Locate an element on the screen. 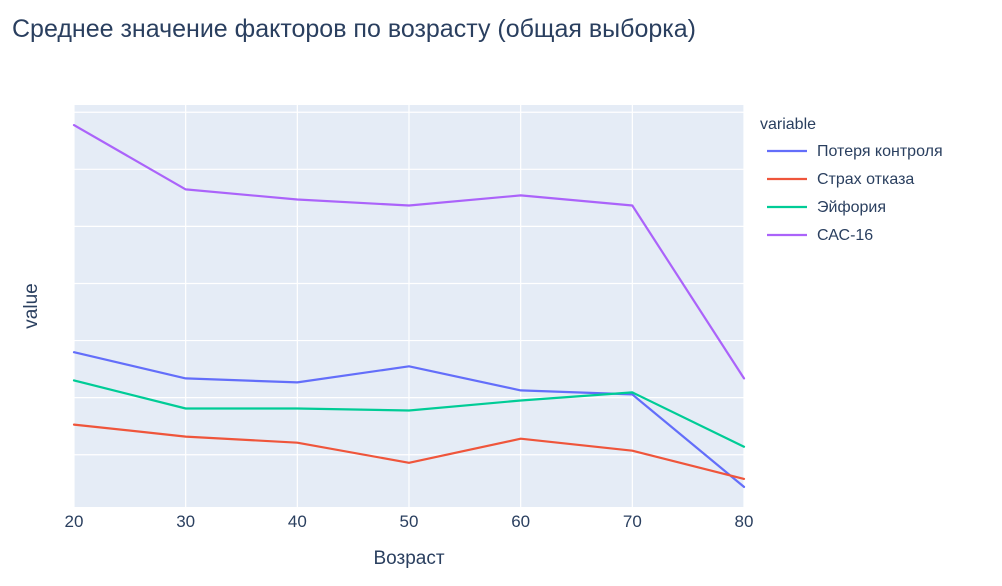 Image resolution: width=1002 pixels, height=586 pixels. legend-item: Эйфория is located at coordinates (826, 207).